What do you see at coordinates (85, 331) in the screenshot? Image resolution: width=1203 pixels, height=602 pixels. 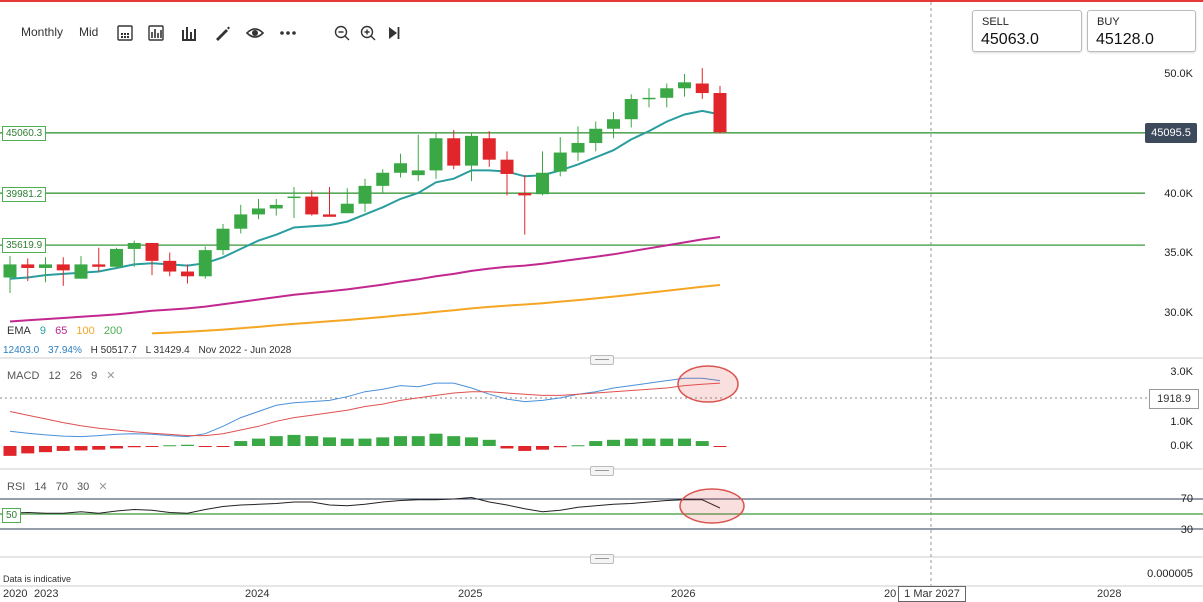 I see `ema-period-100: 100` at bounding box center [85, 331].